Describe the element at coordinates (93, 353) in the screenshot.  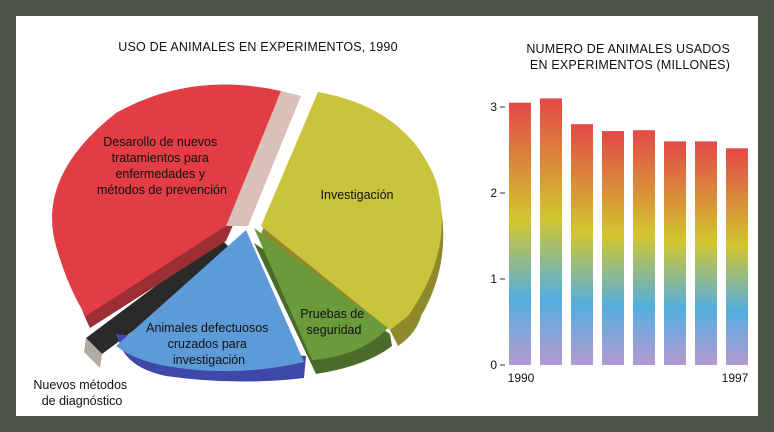
I see `pie-slice-diagnostico-side` at that location.